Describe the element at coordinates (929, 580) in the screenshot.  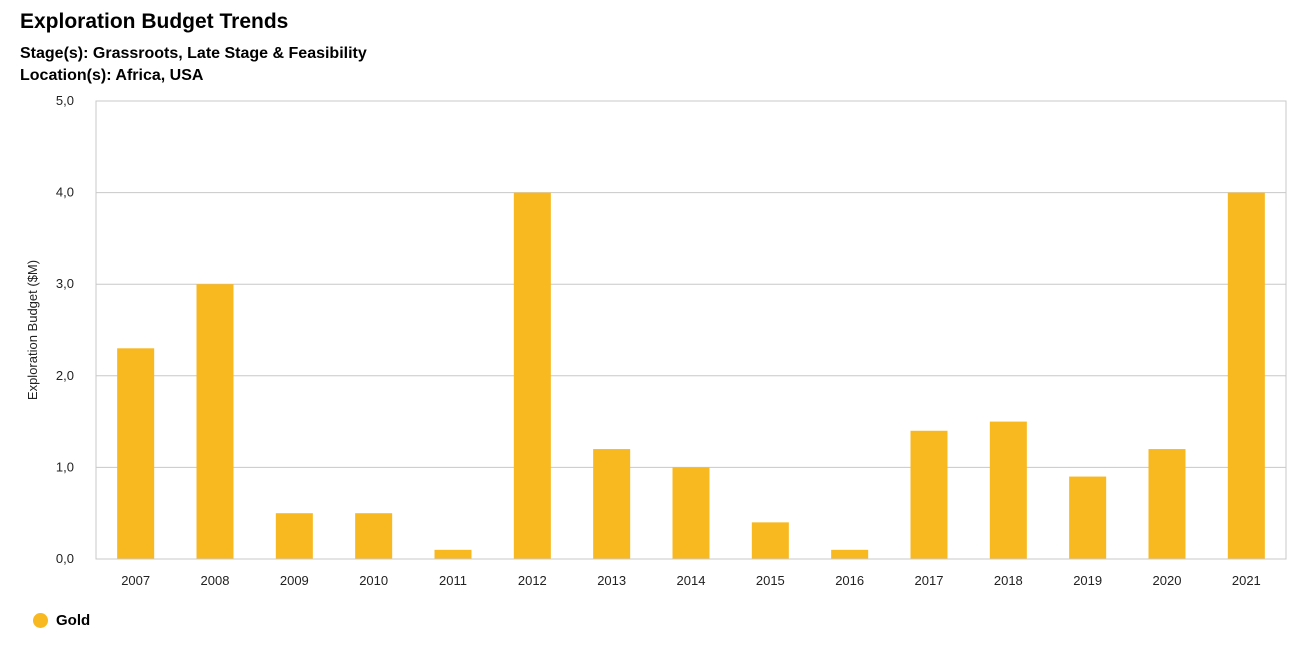
I see `x-tick-label: 2017` at that location.